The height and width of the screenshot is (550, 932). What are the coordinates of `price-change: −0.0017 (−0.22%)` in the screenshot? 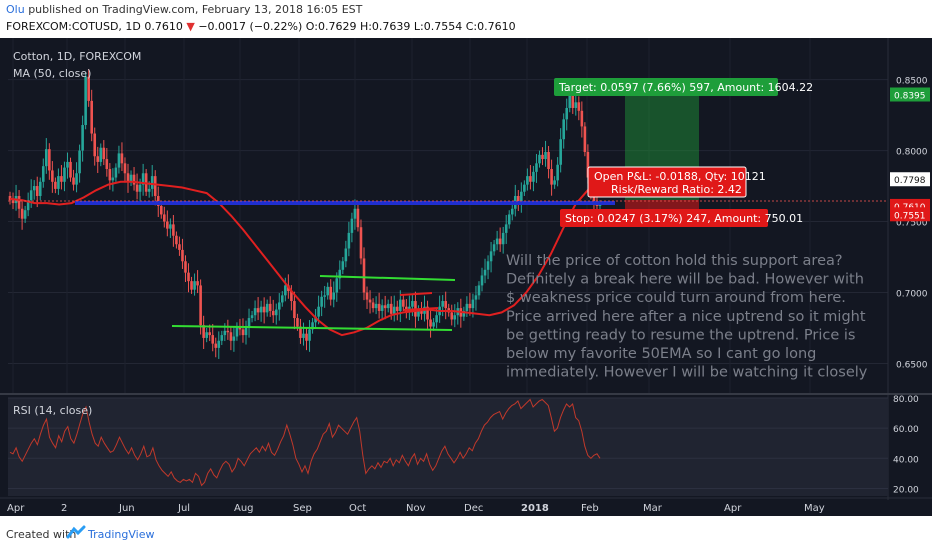 It's located at (250, 26).